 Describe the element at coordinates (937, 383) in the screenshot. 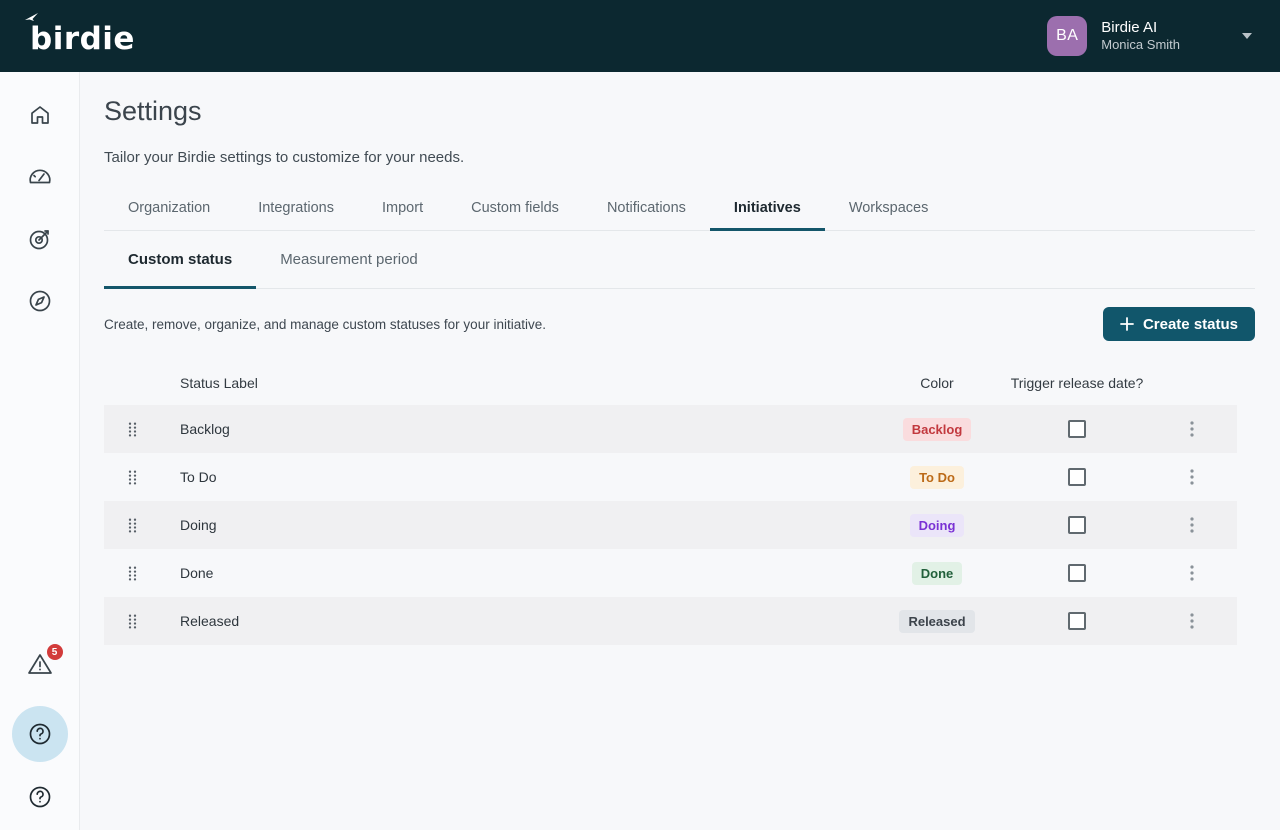

I see `column-color: Color` at that location.